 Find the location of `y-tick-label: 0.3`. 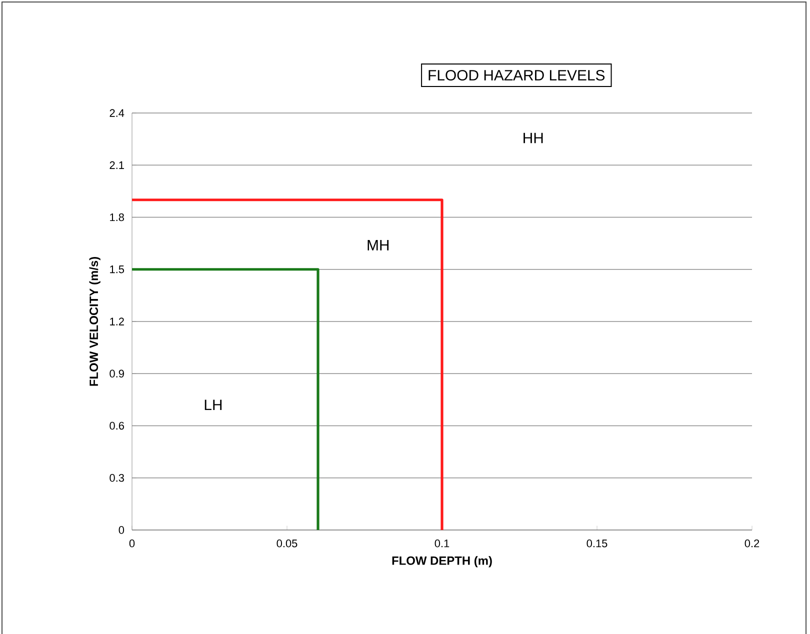

y-tick-label: 0.3 is located at coordinates (117, 478).